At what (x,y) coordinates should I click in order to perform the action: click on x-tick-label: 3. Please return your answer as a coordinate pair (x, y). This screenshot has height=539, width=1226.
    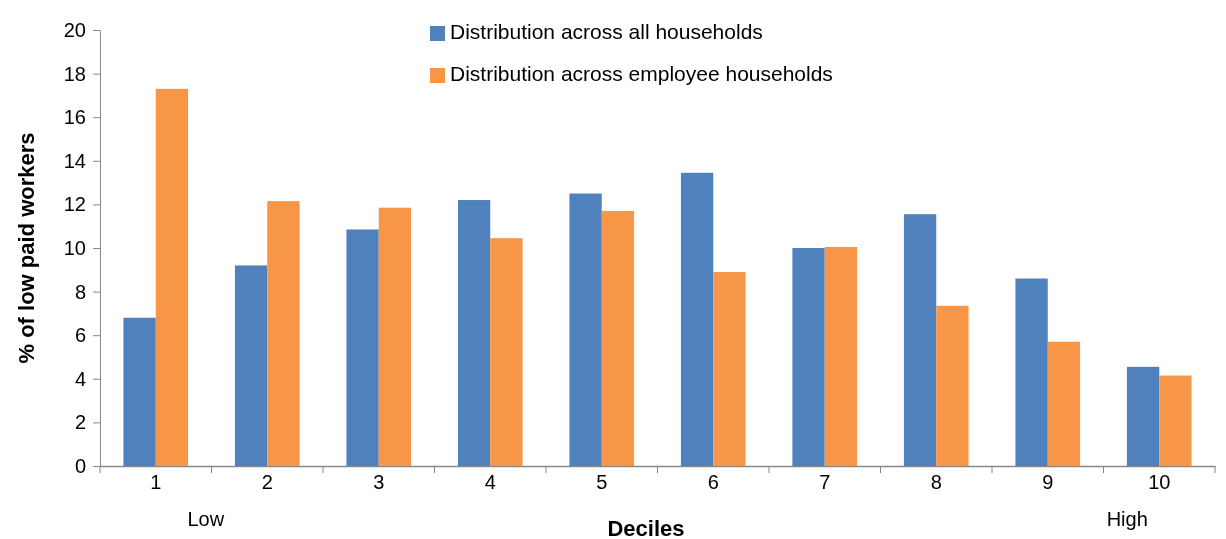
    Looking at the image, I should click on (379, 482).